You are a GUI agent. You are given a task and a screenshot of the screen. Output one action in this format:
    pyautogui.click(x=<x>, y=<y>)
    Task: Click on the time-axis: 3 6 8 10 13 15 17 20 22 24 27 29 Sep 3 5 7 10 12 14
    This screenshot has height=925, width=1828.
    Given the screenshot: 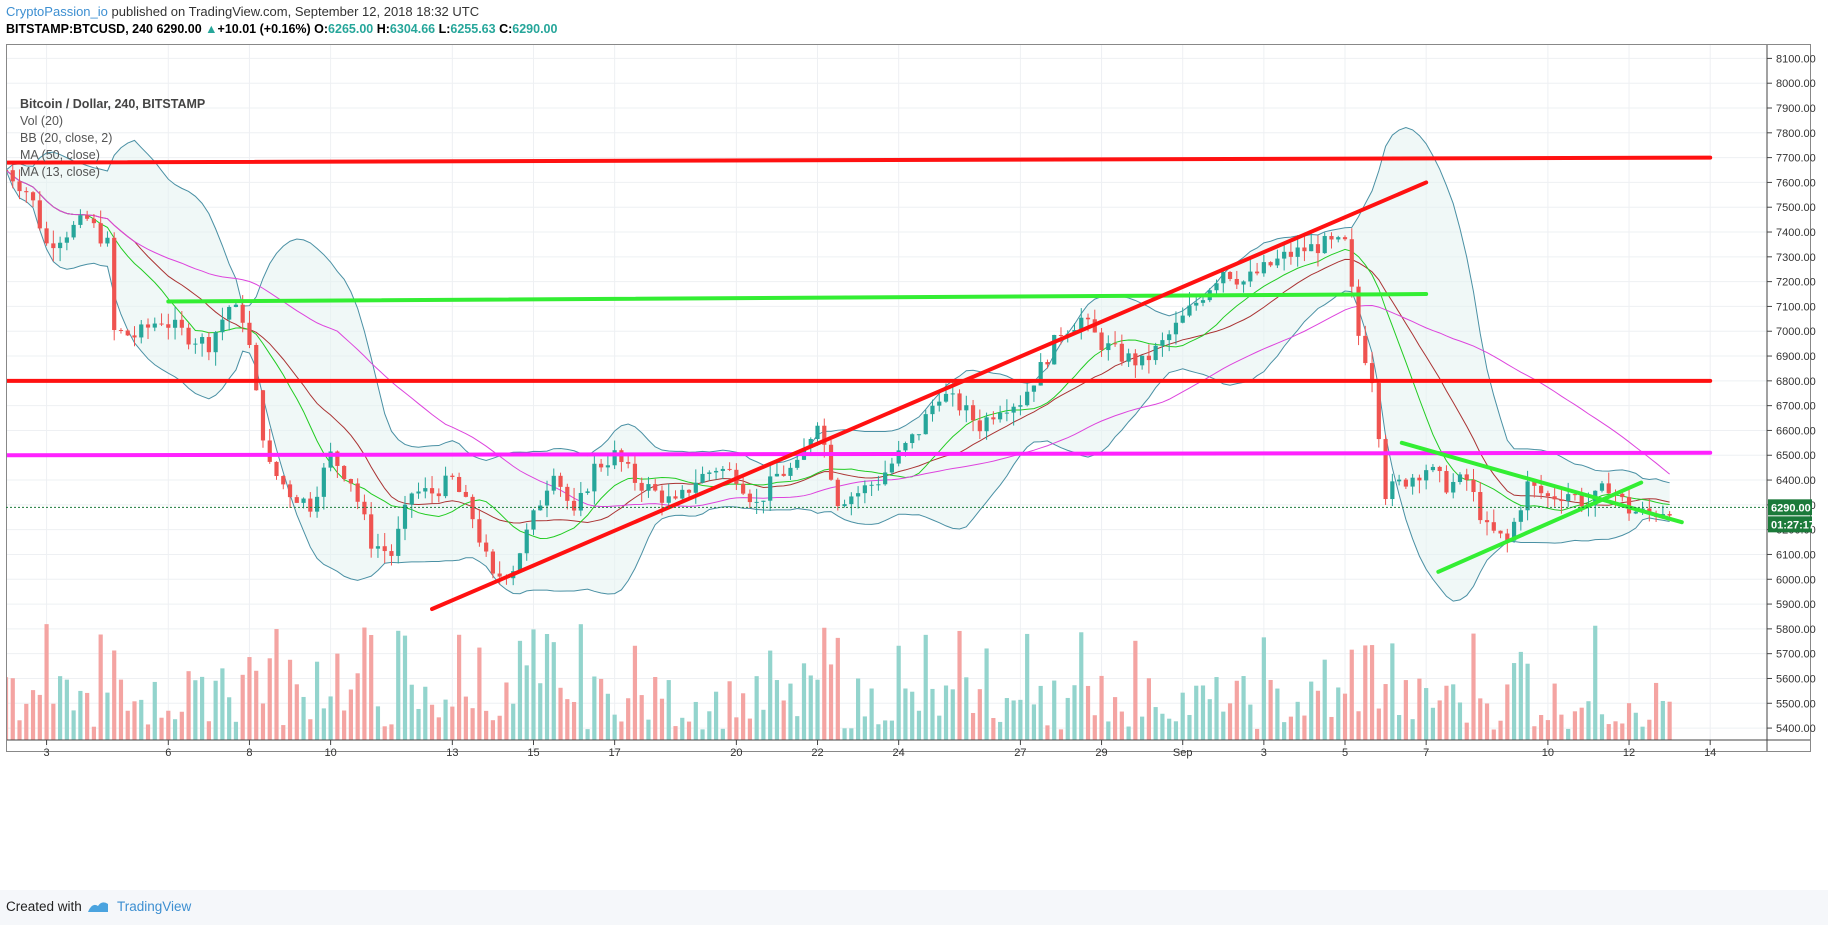 What is the action you would take?
    pyautogui.click(x=880, y=749)
    